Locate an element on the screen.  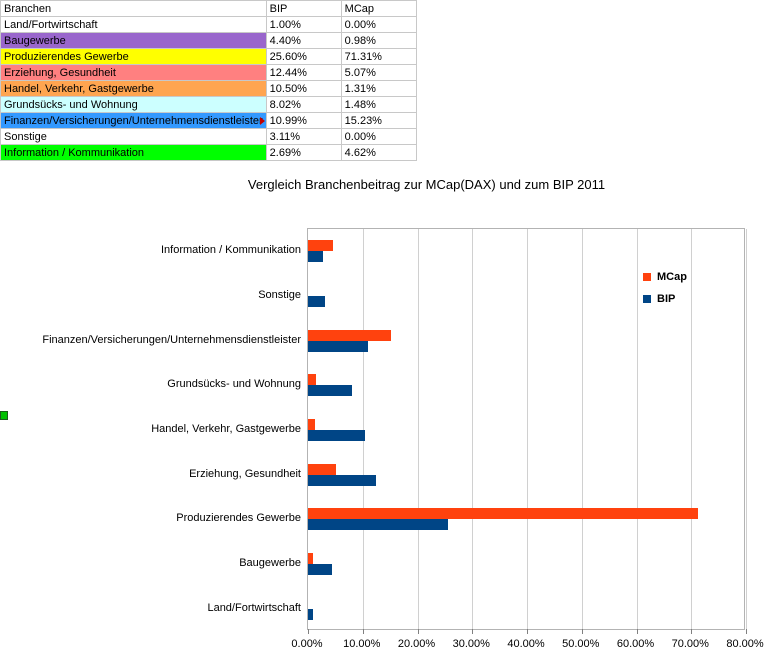
header-mcap: MCap is located at coordinates (378, 8).